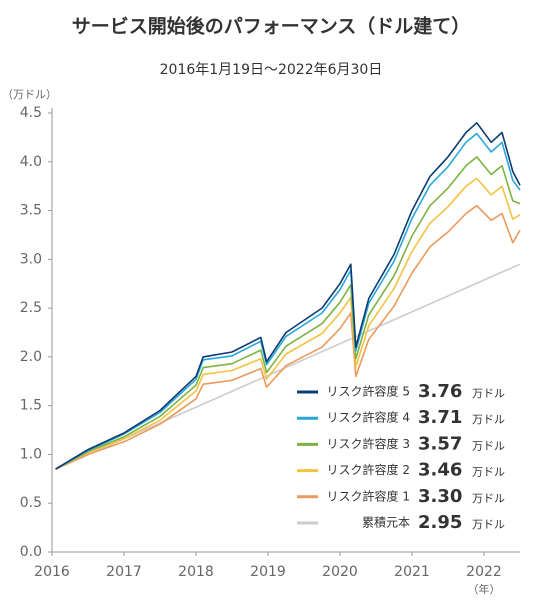 The image size is (543, 600). I want to click on chart-subtitle: 2016年1月19日〜2022年6月30日, so click(271, 70).